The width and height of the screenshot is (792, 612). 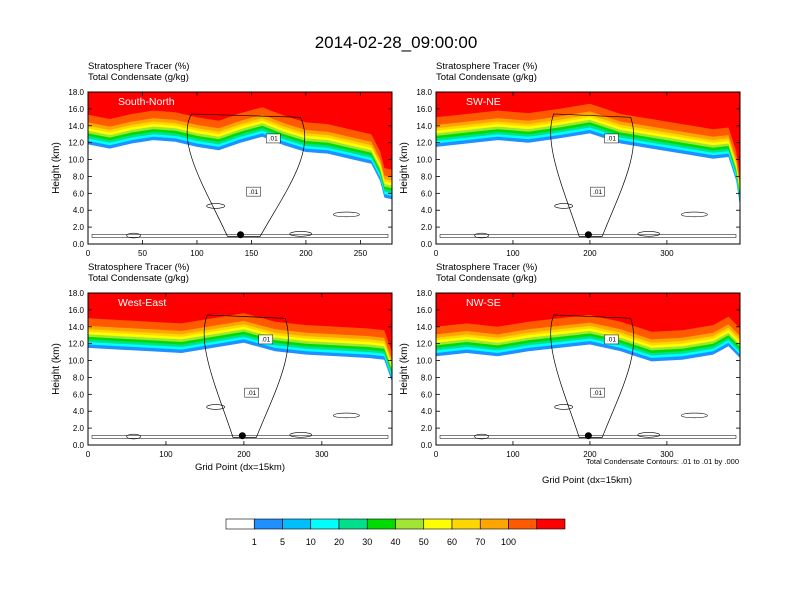 I want to click on colorbar-label: 70, so click(x=480, y=542).